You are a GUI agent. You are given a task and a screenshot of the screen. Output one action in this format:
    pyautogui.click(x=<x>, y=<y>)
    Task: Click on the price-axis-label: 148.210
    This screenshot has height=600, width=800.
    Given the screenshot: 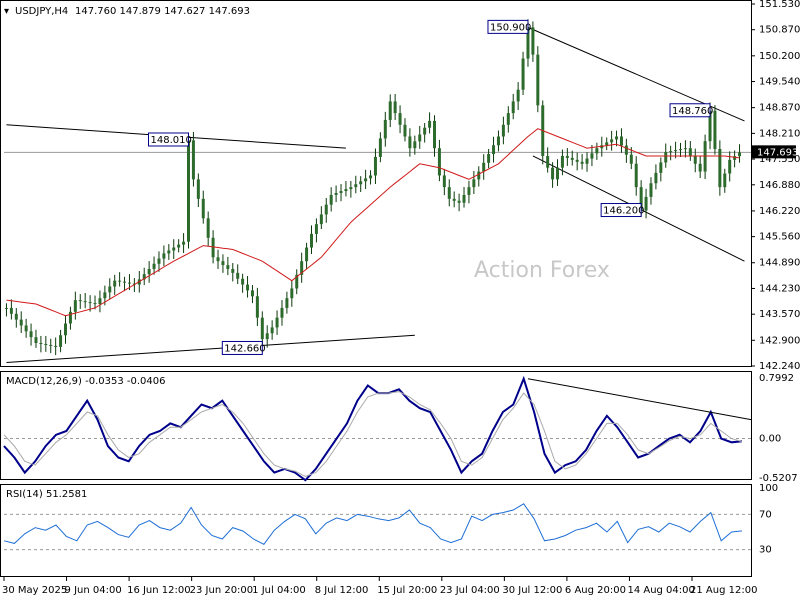 What is the action you would take?
    pyautogui.click(x=779, y=133)
    